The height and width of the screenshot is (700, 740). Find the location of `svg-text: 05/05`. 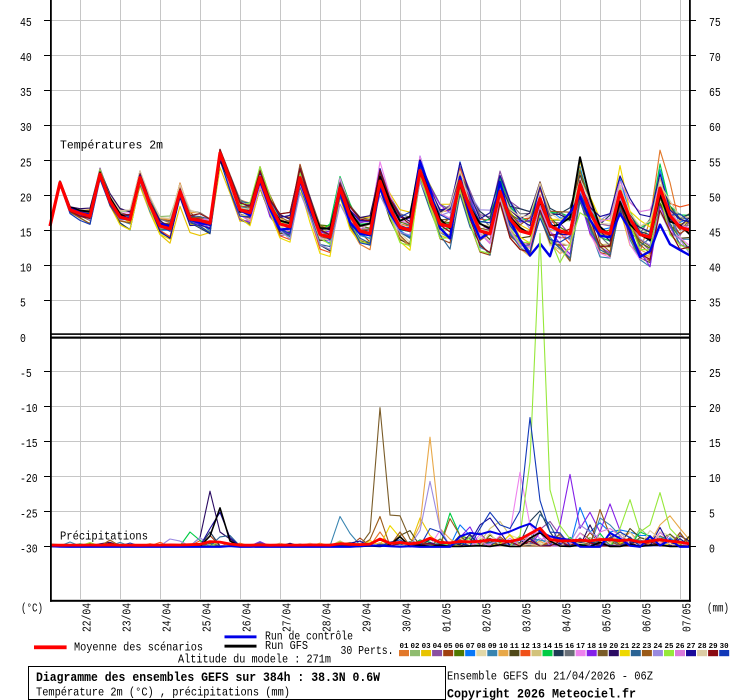

svg-text: 05/05 is located at coordinates (608, 617).